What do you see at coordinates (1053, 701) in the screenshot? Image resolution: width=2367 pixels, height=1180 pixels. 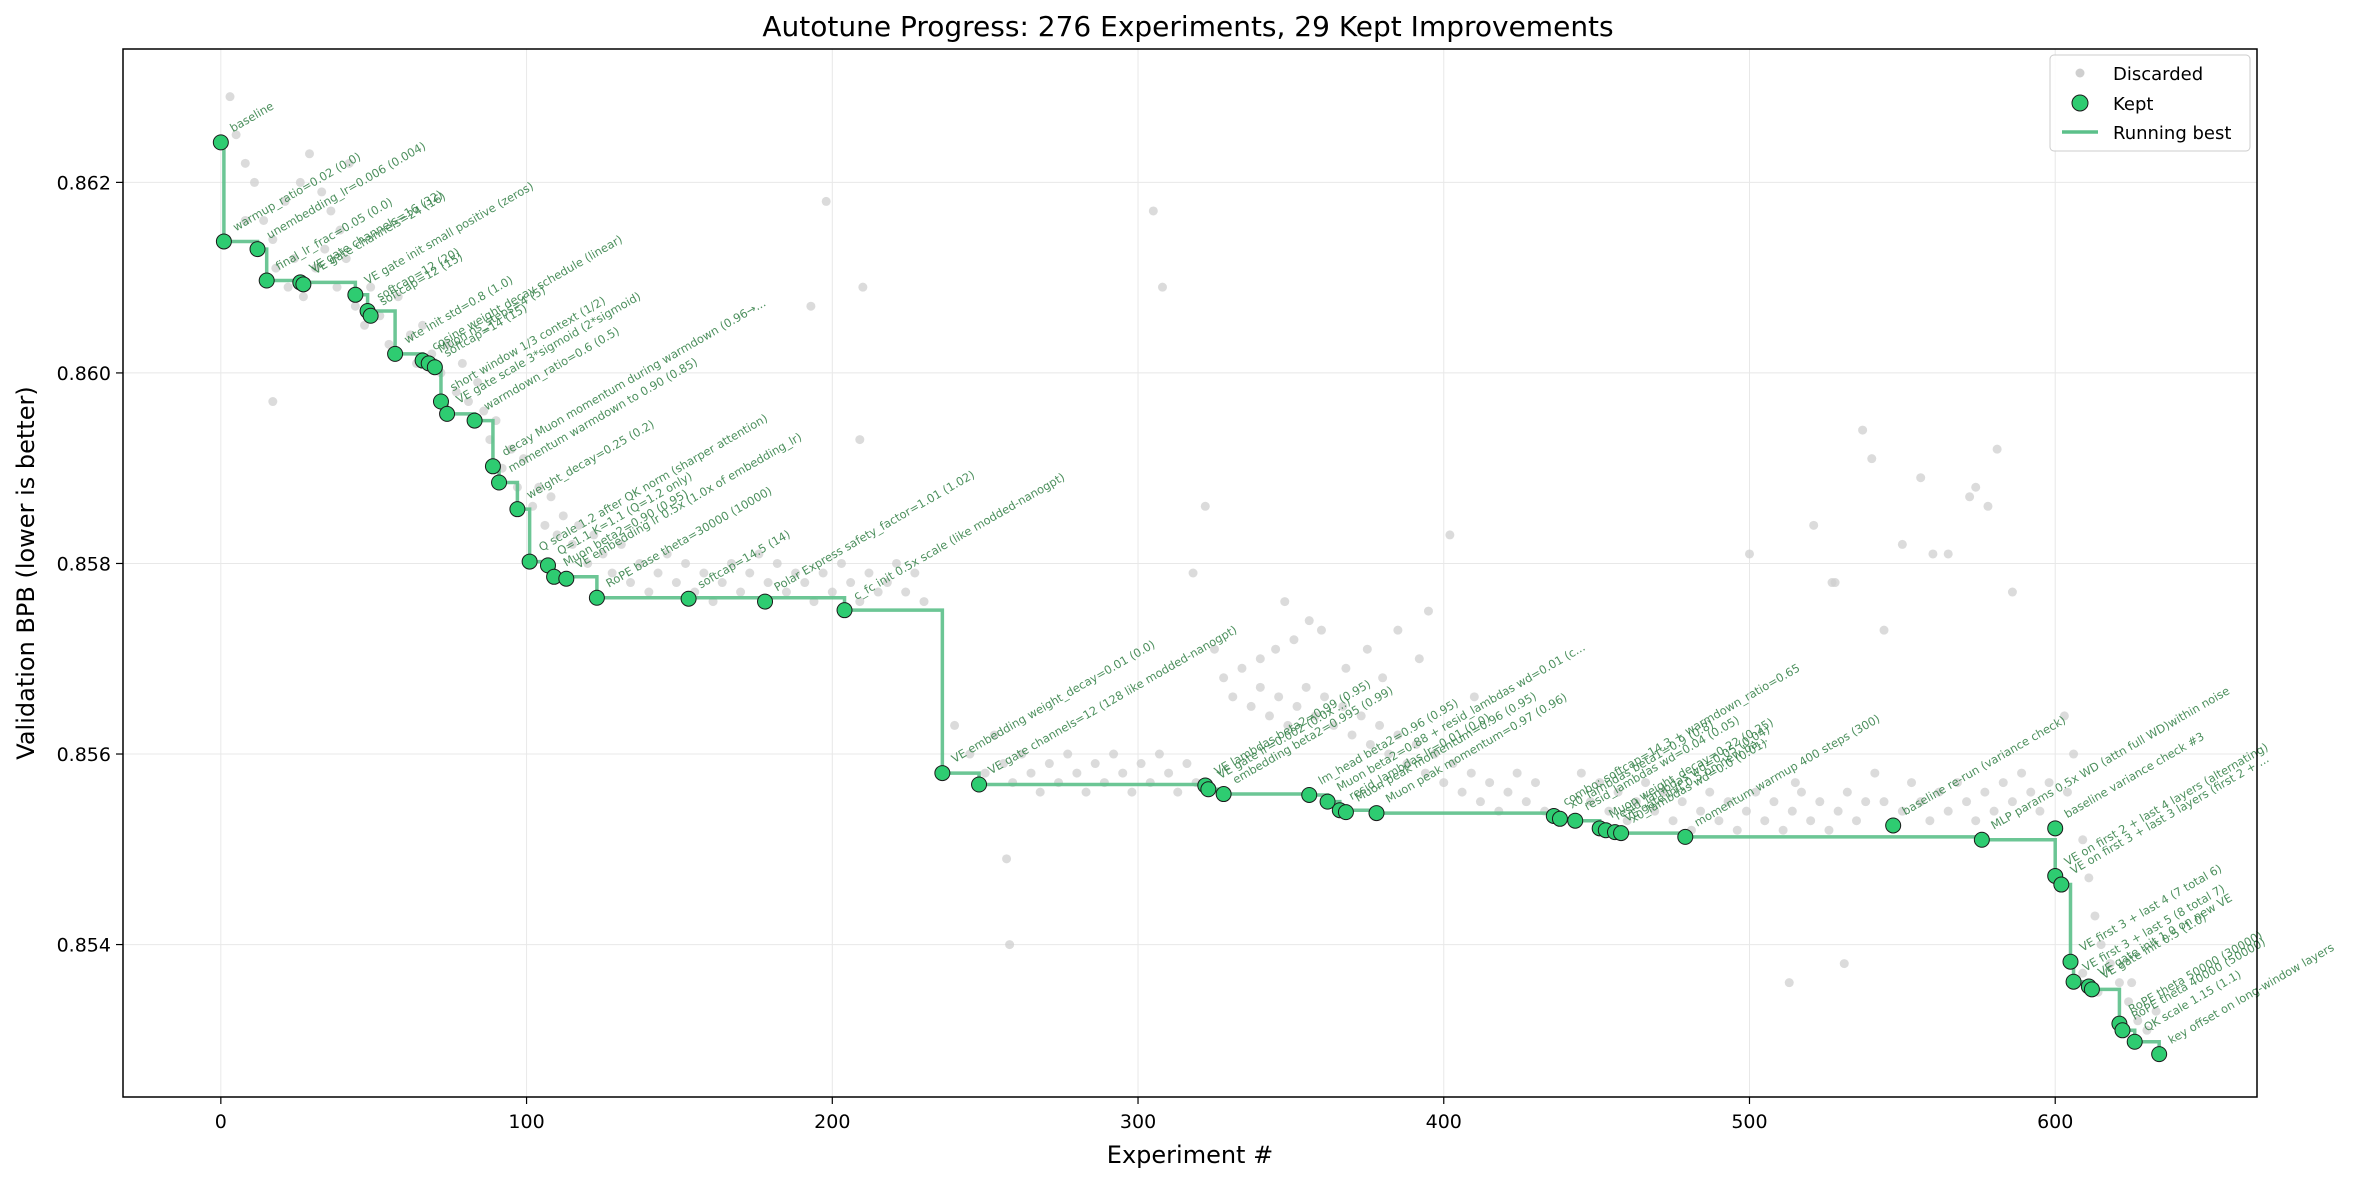 I see `point-annotation: VE embedding weight_decay=0.01 (0.0)` at bounding box center [1053, 701].